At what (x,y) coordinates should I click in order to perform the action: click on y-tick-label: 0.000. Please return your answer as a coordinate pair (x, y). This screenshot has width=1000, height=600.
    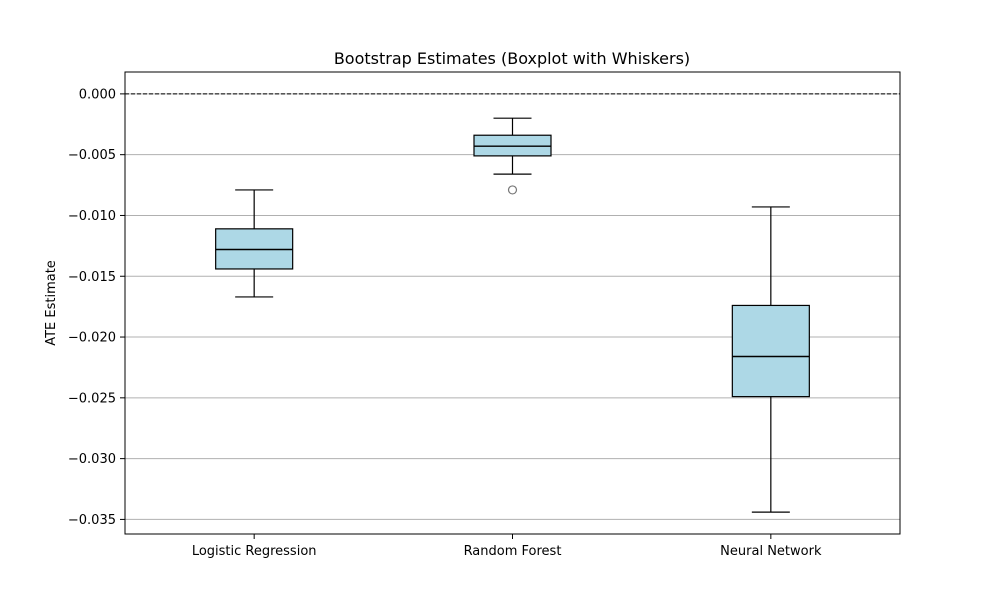
    Looking at the image, I should click on (97, 94).